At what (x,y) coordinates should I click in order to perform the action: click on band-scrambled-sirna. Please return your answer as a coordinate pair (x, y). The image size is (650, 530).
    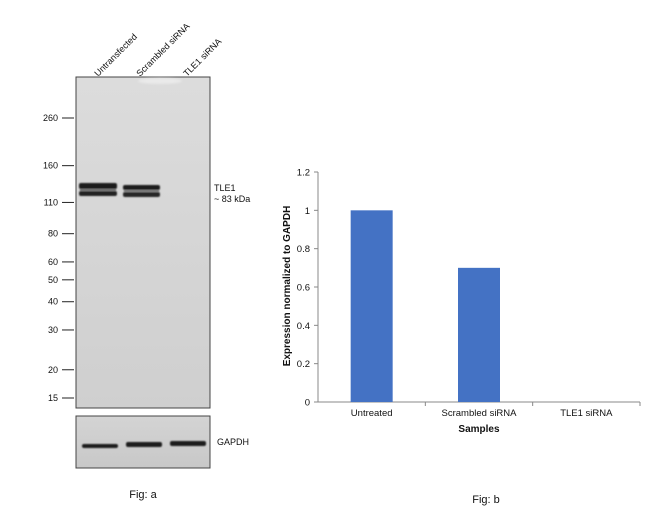
    Looking at the image, I should click on (141, 191).